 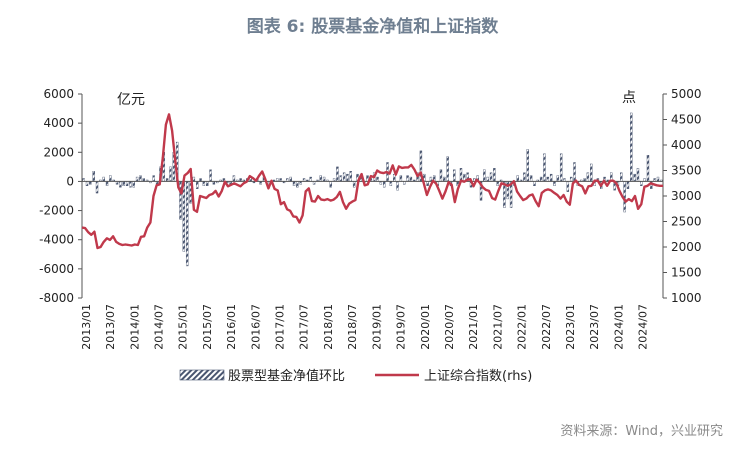 I want to click on x-tick-label: 2022/01, so click(x=522, y=327).